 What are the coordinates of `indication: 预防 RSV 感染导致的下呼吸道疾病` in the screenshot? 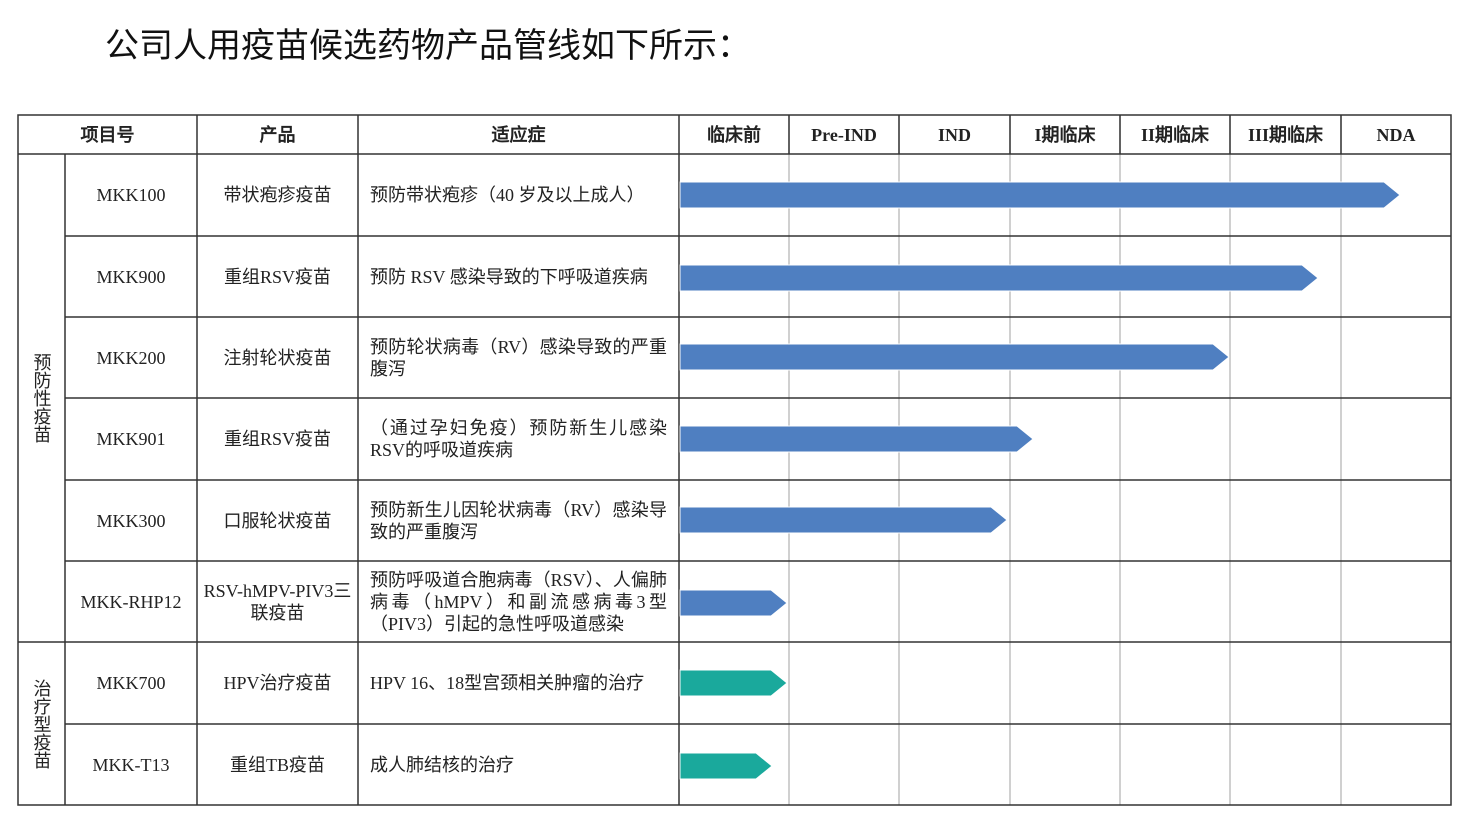 It's located at (509, 276).